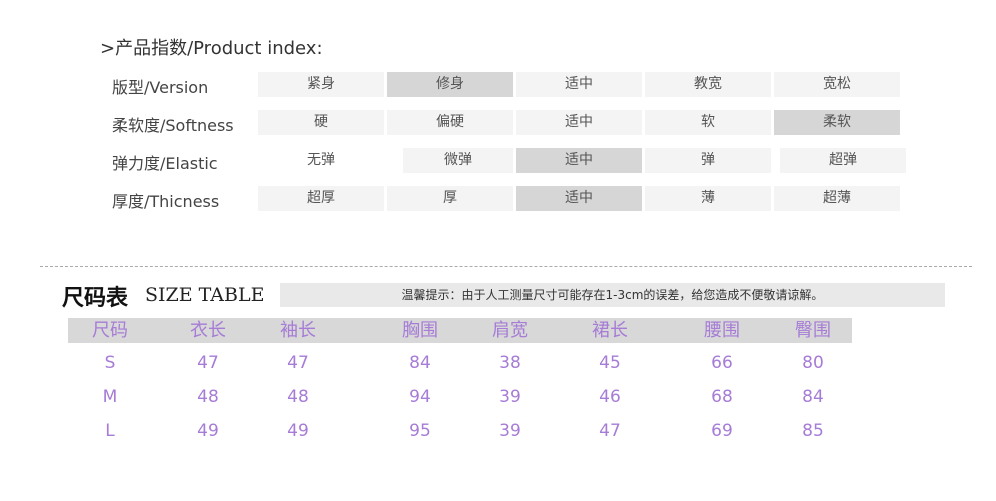  What do you see at coordinates (843, 160) in the screenshot?
I see `index-option: 超弹` at bounding box center [843, 160].